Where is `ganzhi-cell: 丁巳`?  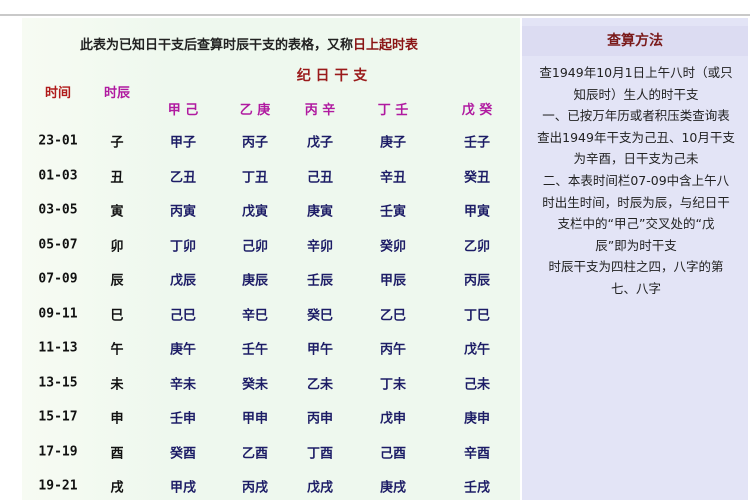
ganzhi-cell: 丁巳 is located at coordinates (477, 315).